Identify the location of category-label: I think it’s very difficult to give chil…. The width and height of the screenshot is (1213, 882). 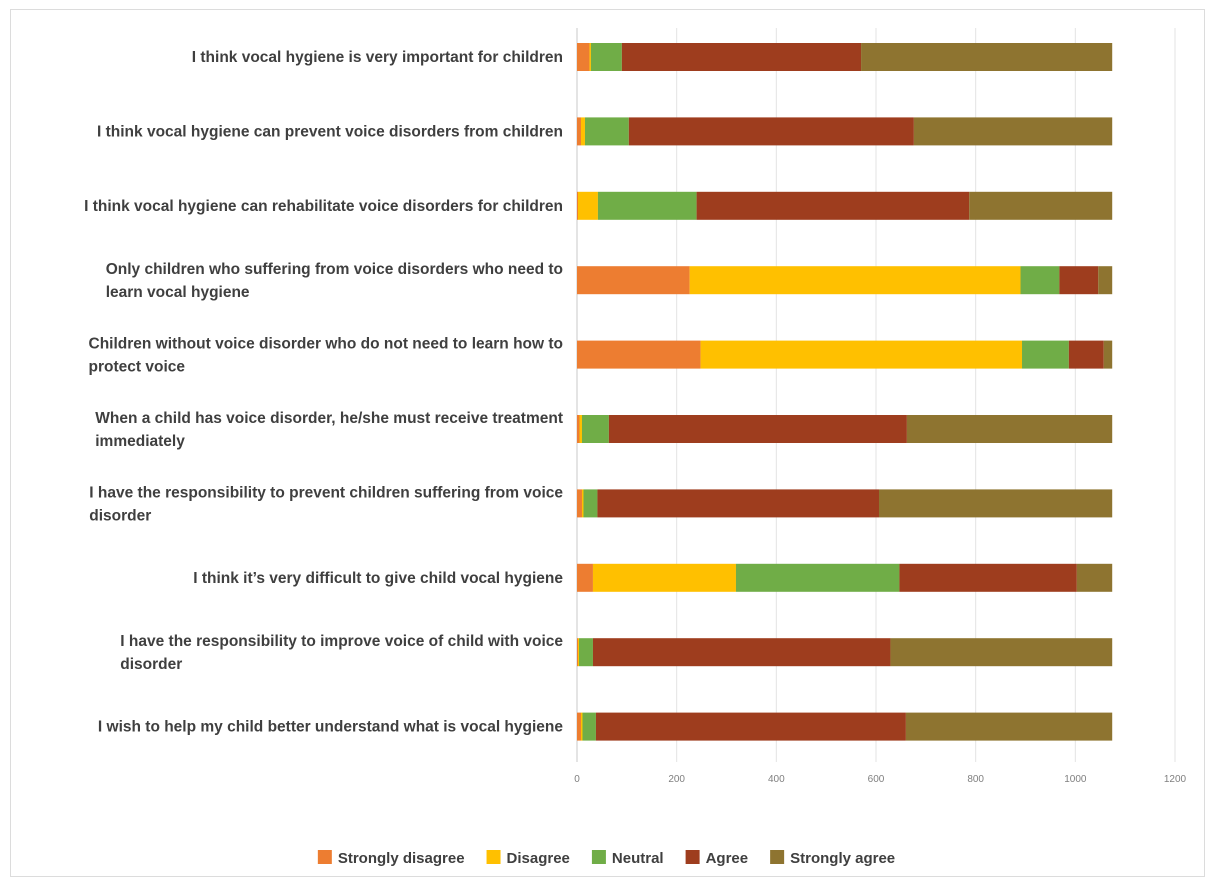
(378, 578).